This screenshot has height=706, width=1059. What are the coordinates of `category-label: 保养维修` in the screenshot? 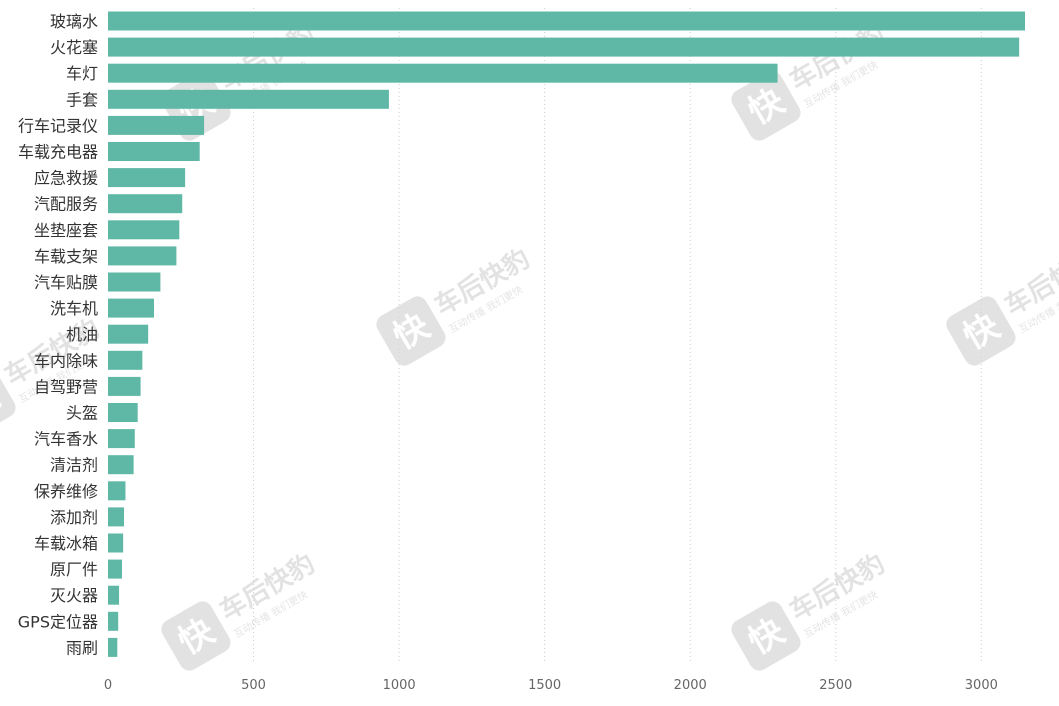 It's located at (66, 491).